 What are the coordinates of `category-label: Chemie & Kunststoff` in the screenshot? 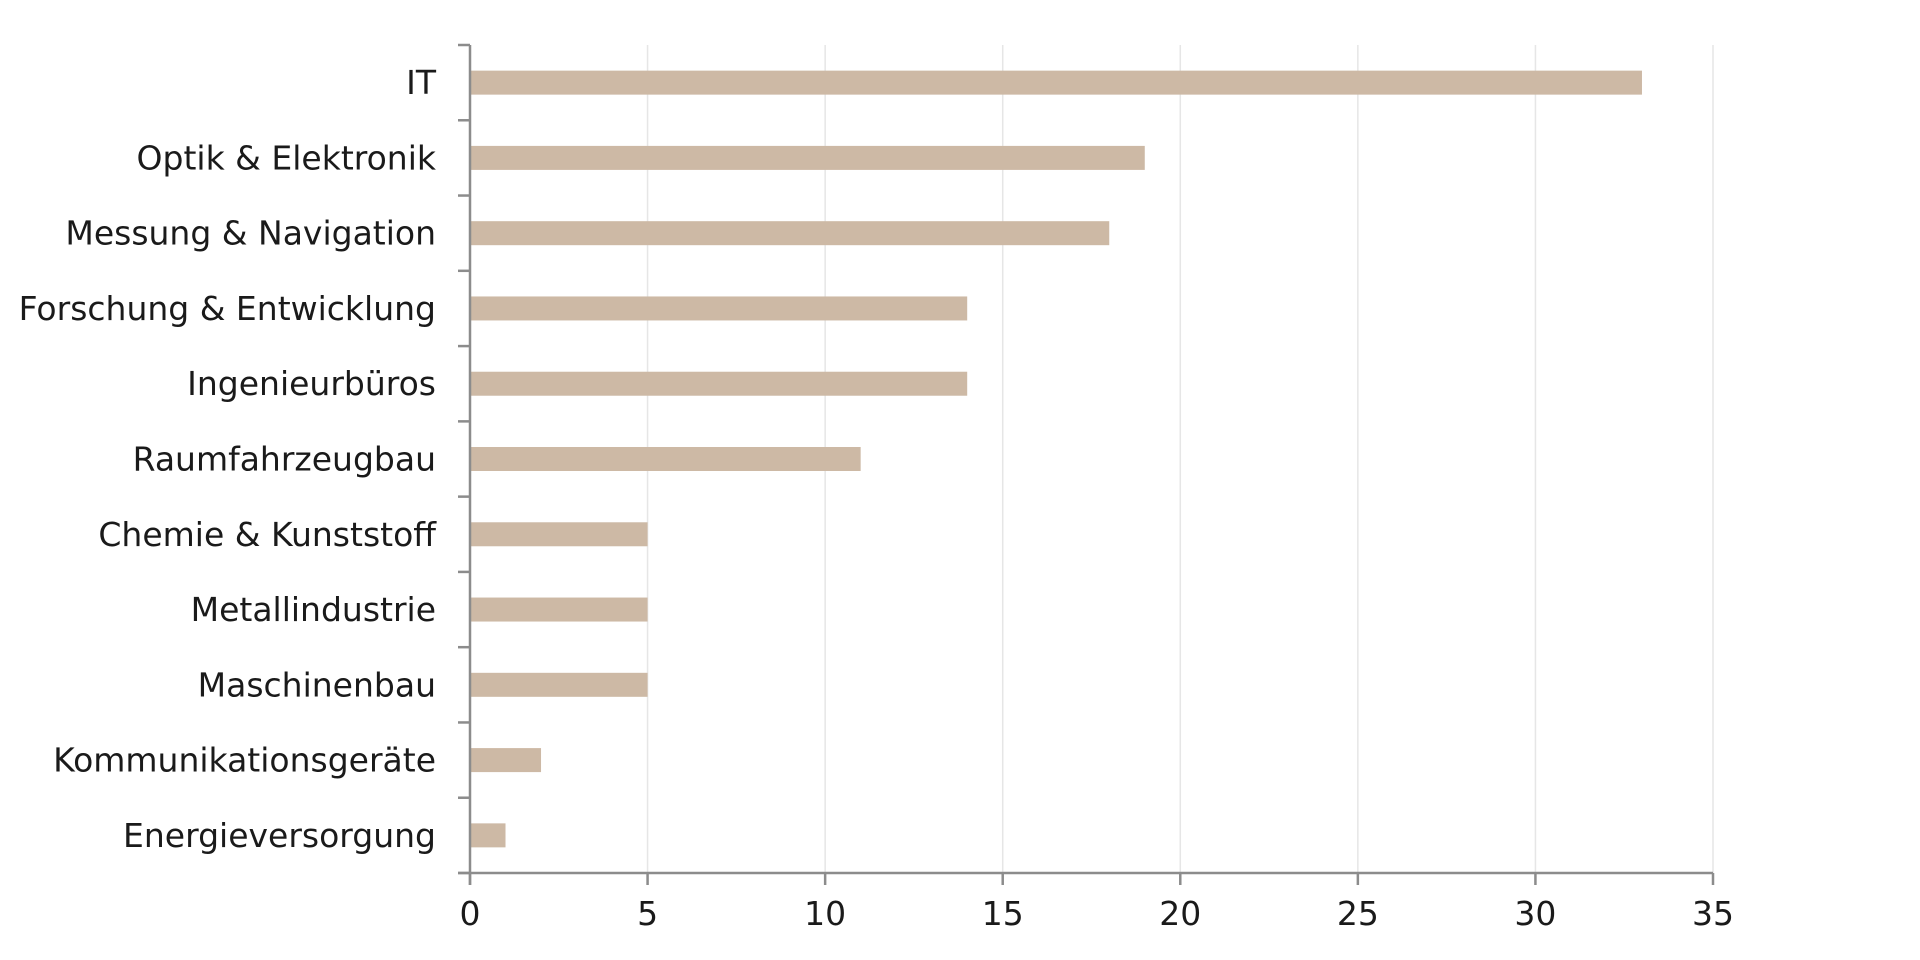 It's located at (267, 534).